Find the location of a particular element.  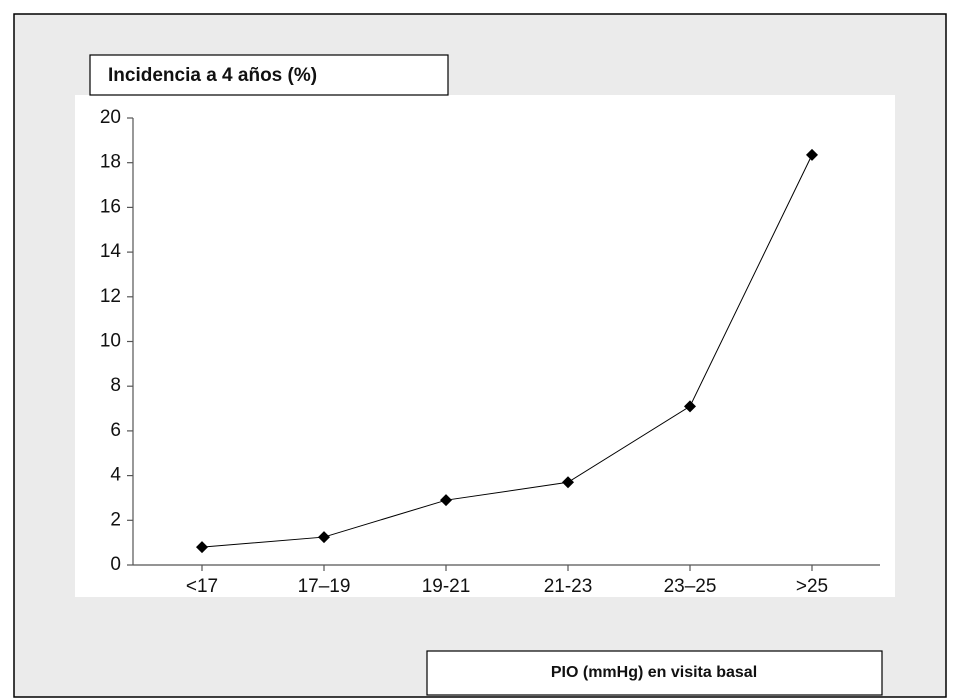

x-label-box is located at coordinates (654, 673).